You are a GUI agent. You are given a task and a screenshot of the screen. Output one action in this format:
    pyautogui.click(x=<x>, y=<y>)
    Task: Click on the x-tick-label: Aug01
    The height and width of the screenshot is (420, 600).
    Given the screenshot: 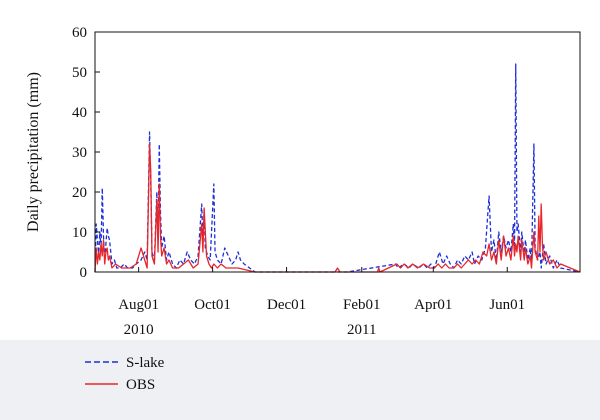 What is the action you would take?
    pyautogui.click(x=138, y=305)
    